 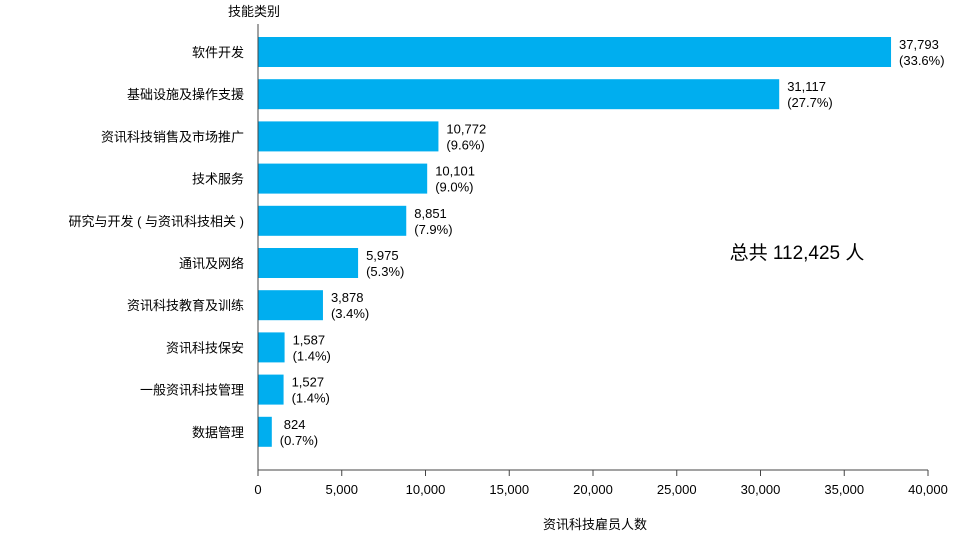 What do you see at coordinates (761, 489) in the screenshot?
I see `x-tick-label: 30,000` at bounding box center [761, 489].